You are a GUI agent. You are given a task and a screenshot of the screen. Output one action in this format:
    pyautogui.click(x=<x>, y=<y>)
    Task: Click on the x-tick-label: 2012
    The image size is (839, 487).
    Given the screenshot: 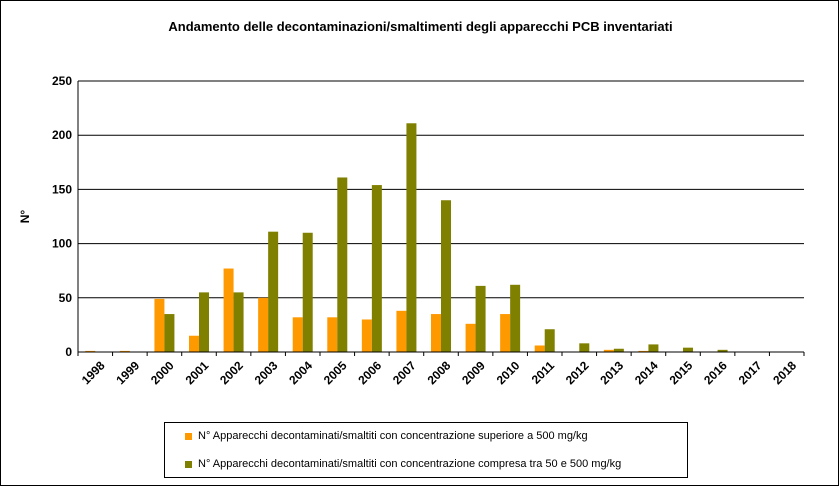 What is the action you would take?
    pyautogui.click(x=577, y=372)
    